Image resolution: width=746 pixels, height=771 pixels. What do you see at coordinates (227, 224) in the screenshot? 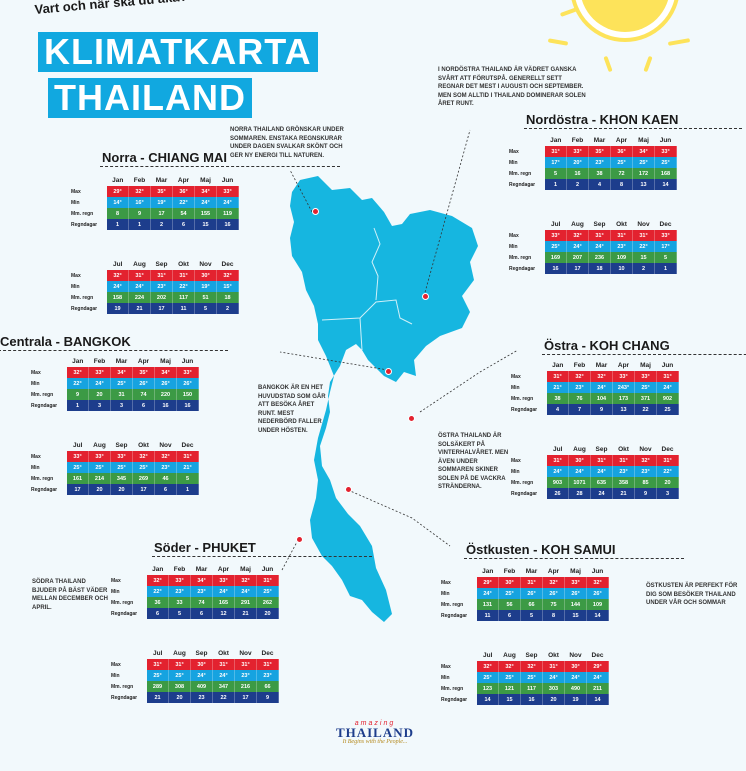
I see `table-cell: 16` at bounding box center [227, 224].